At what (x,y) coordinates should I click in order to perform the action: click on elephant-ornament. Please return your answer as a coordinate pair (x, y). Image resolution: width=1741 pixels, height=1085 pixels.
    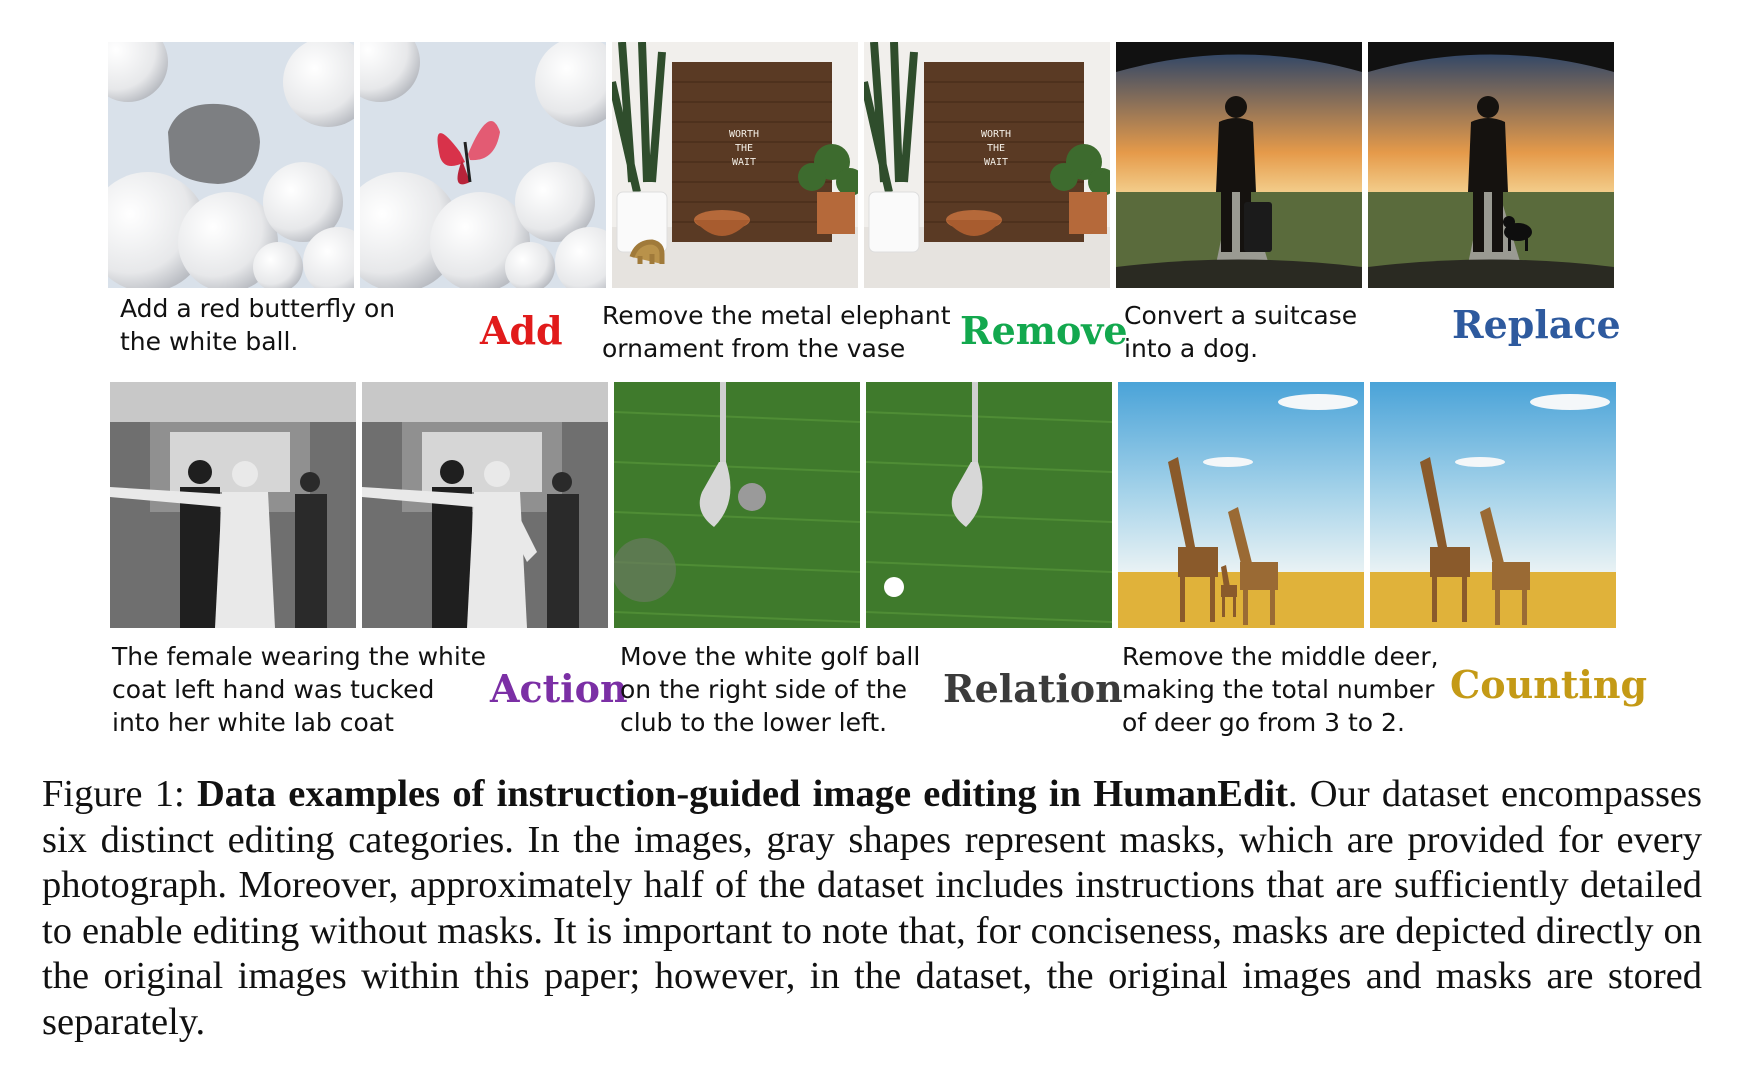
    Looking at the image, I should click on (647, 251).